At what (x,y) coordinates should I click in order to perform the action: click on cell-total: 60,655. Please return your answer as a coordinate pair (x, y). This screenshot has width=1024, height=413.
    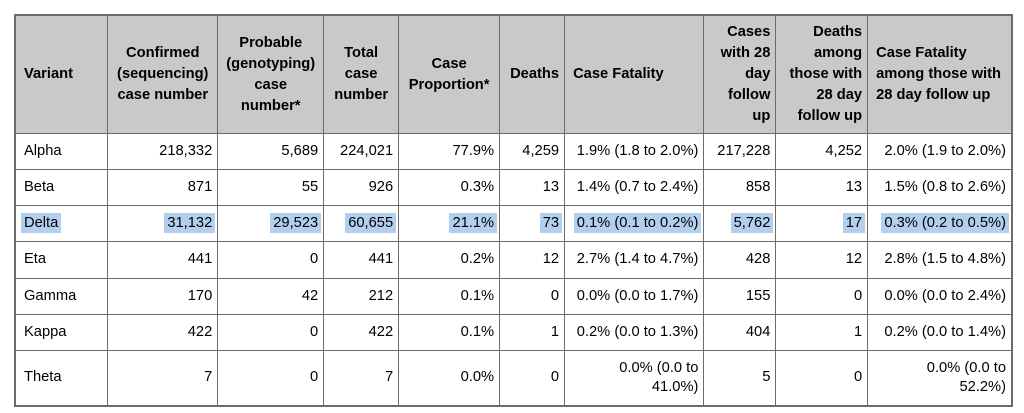
    Looking at the image, I should click on (361, 224).